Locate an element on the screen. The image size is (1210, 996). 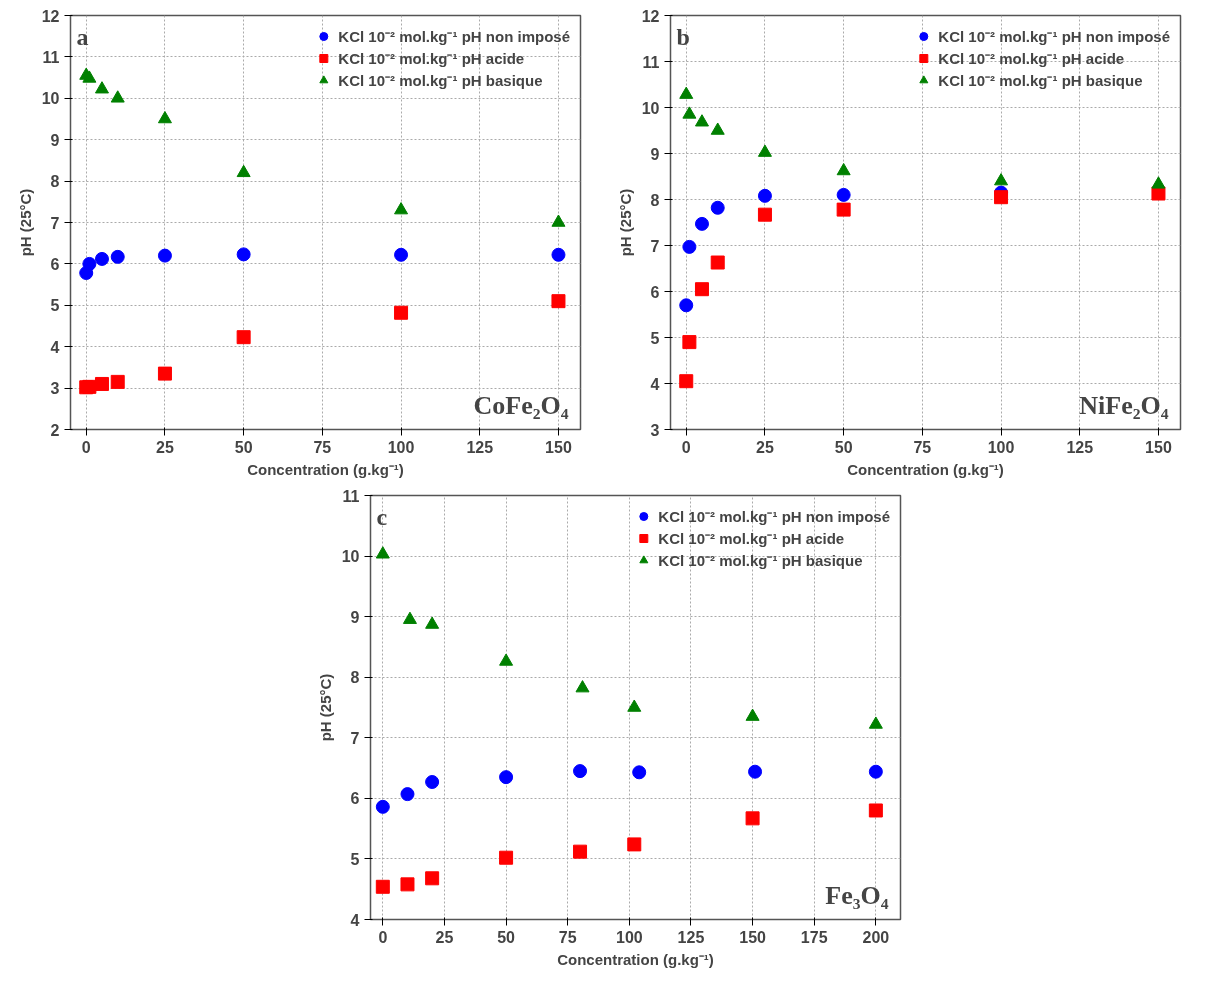
annotation: b is located at coordinates (683, 36).